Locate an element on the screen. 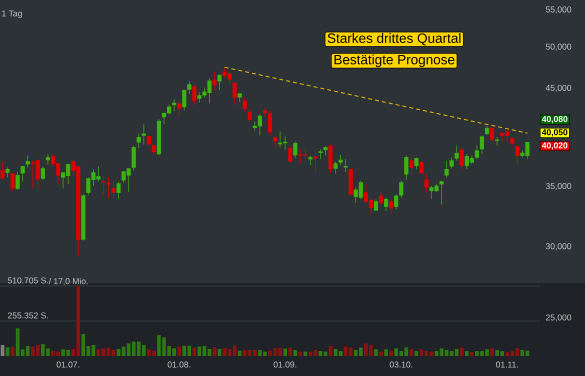 This screenshot has height=376, width=585. y-tick-label: 35,000 is located at coordinates (559, 186).